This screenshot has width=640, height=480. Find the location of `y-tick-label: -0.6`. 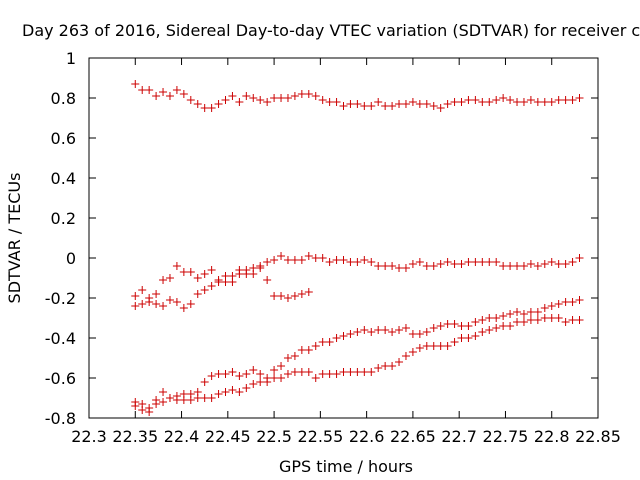

y-tick-label: -0.6 is located at coordinates (60, 378).